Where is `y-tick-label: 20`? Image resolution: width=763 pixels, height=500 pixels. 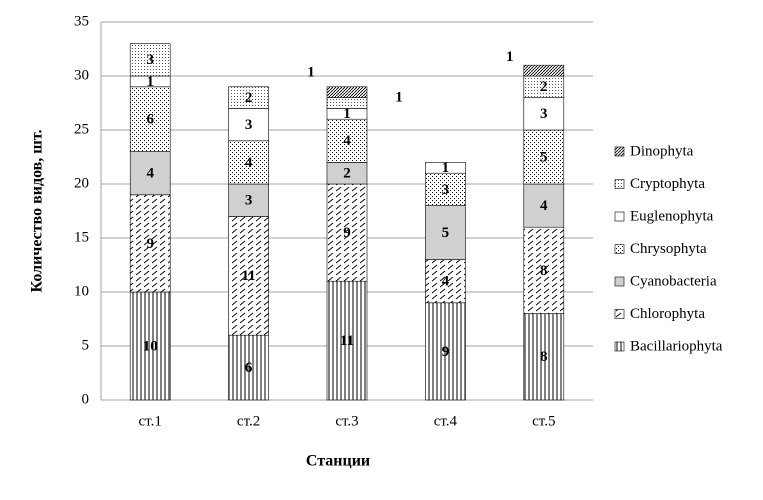
y-tick-label: 20 is located at coordinates (81, 183).